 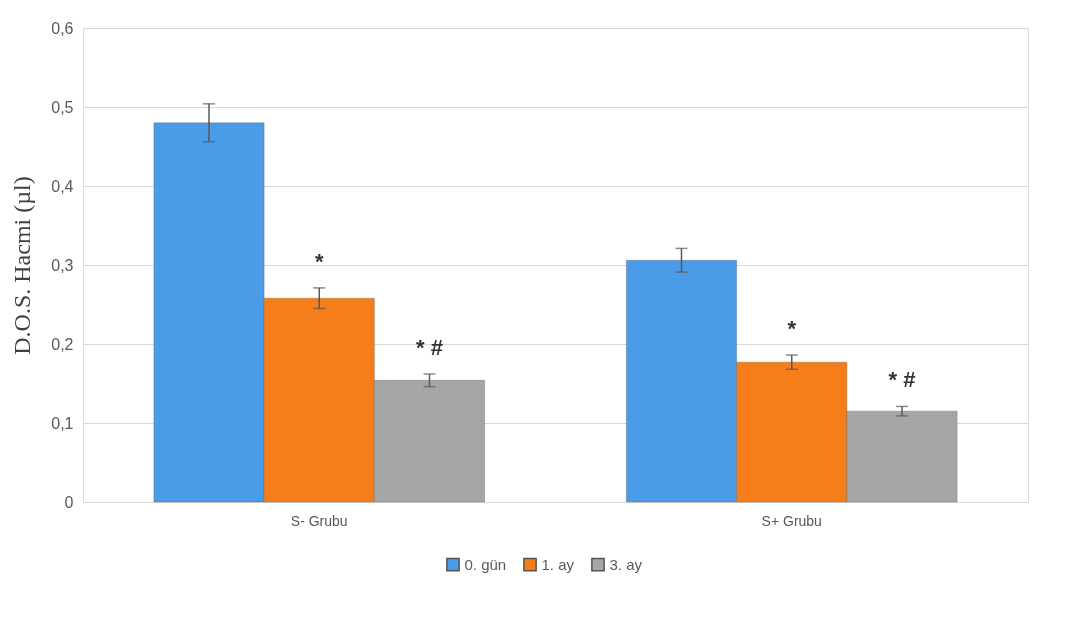 I want to click on y-tick-label: 0, so click(x=69, y=502).